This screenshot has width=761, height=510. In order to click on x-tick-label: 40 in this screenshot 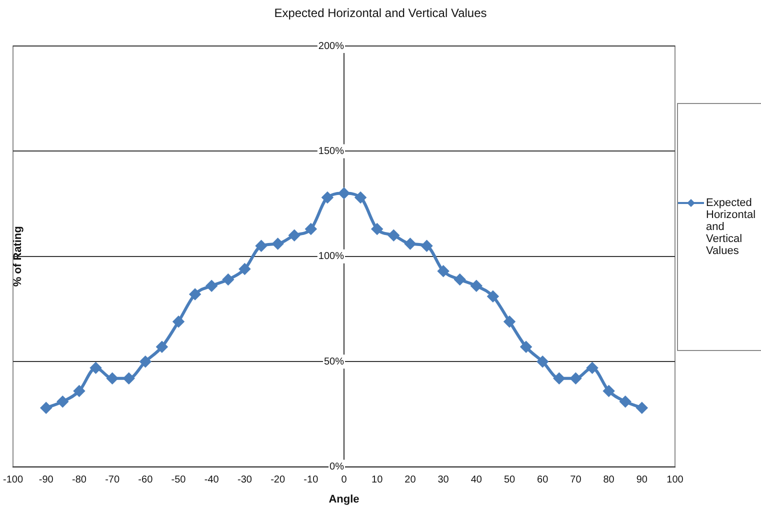, I will do `click(476, 480)`.